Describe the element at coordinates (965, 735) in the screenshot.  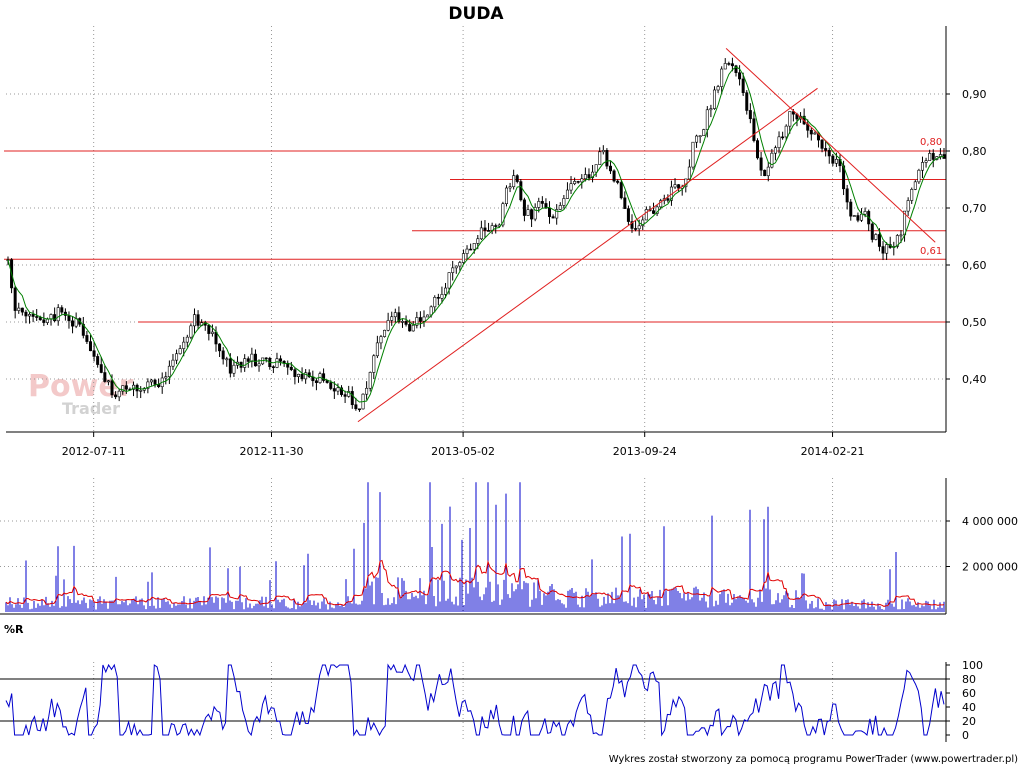
I see `williams-ytick-label-0: 0` at that location.